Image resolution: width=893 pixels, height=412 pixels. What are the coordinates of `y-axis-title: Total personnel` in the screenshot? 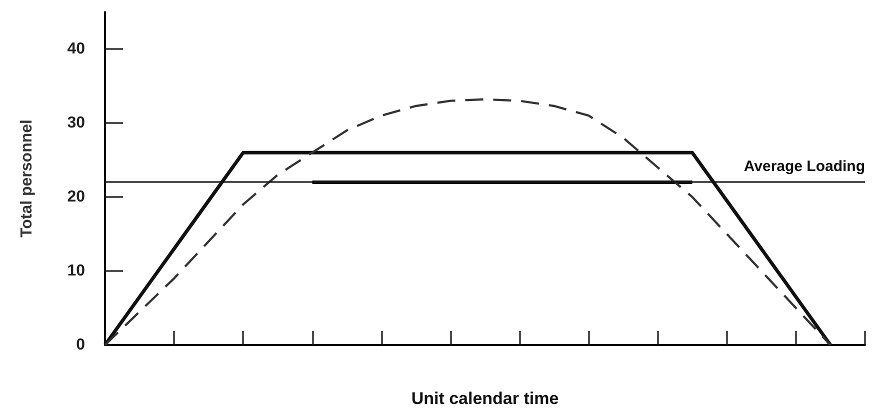 It's located at (27, 179).